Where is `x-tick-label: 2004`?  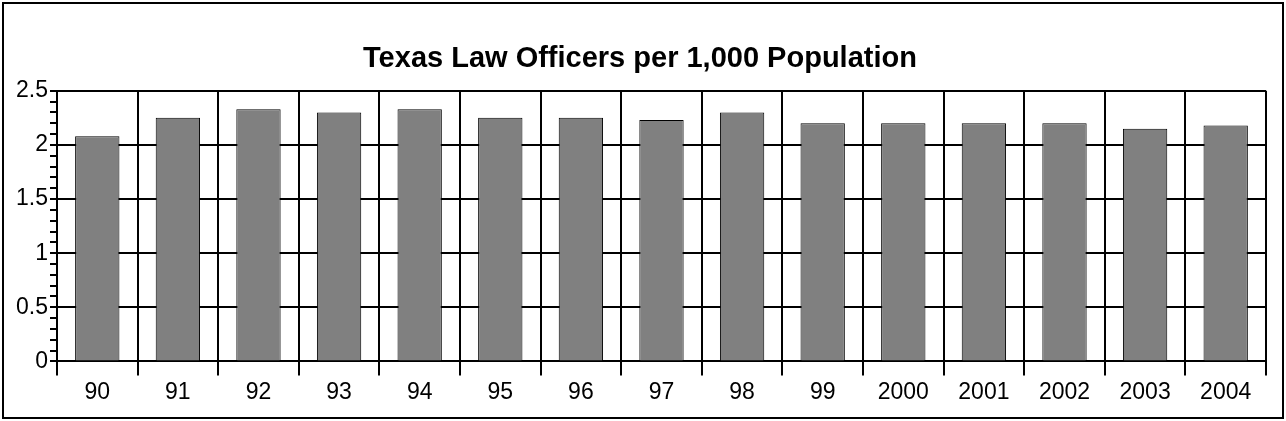
x-tick-label: 2004 is located at coordinates (1226, 390).